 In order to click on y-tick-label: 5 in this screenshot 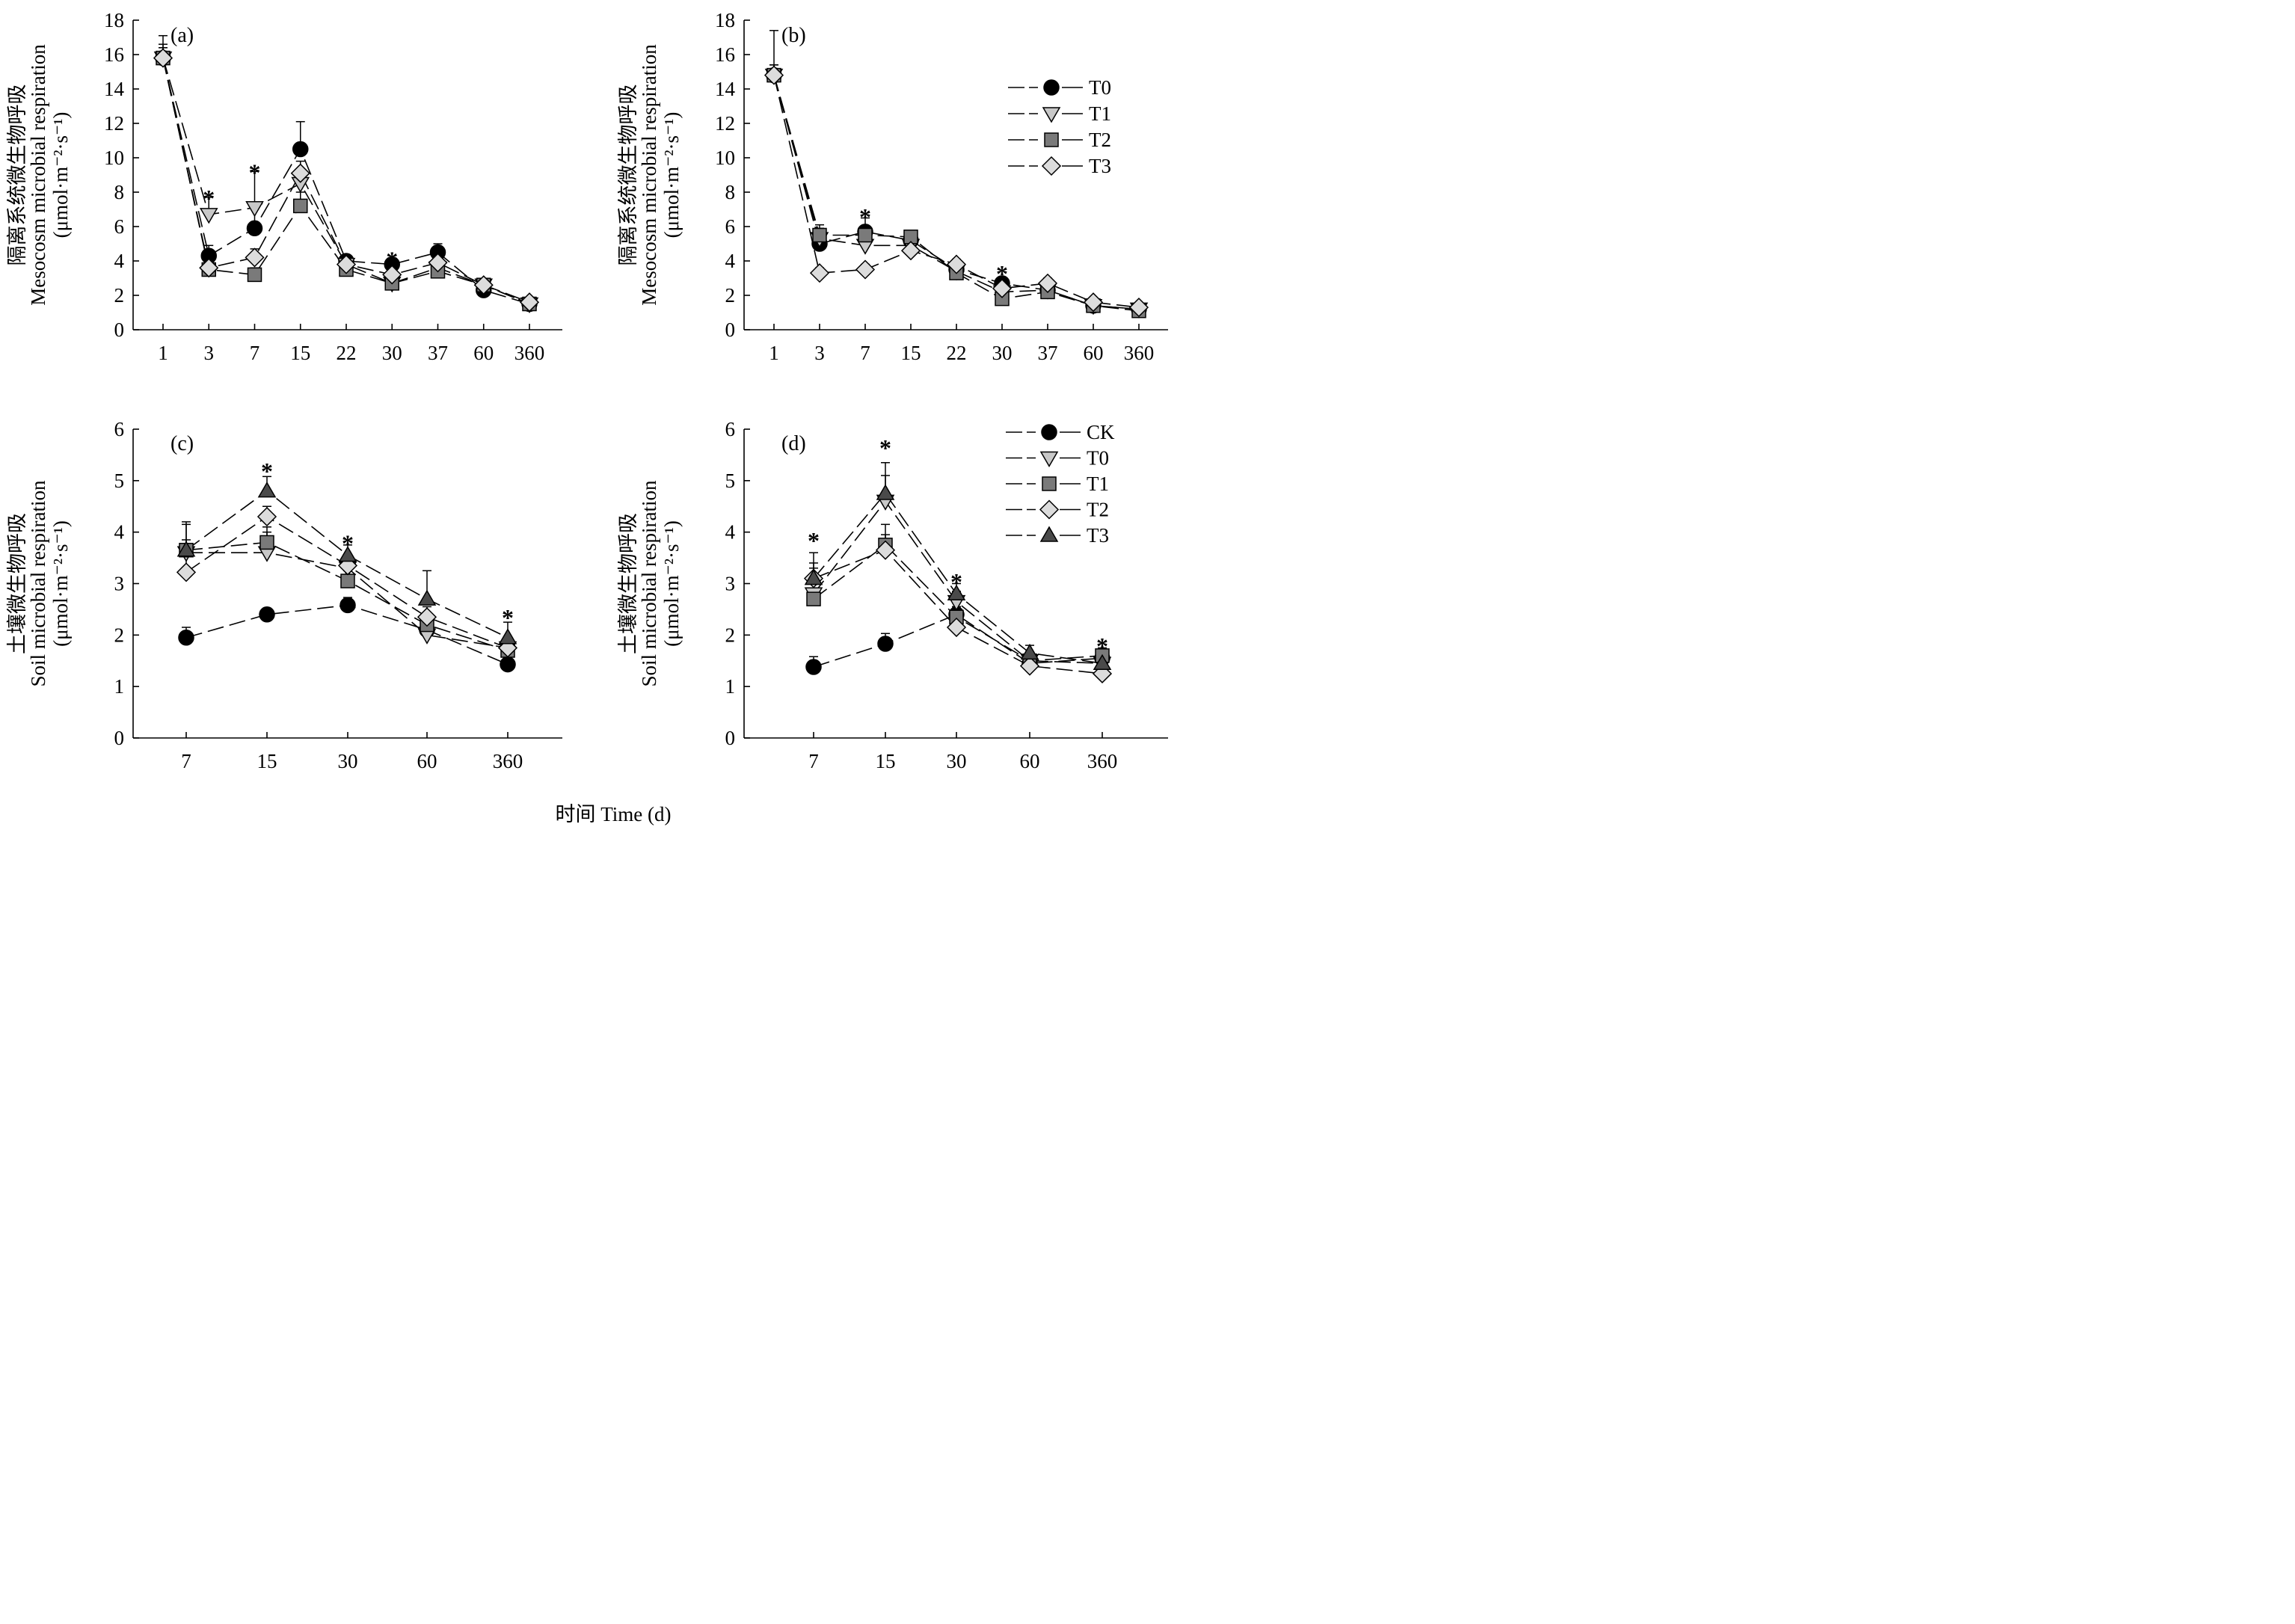, I will do `click(119, 481)`.